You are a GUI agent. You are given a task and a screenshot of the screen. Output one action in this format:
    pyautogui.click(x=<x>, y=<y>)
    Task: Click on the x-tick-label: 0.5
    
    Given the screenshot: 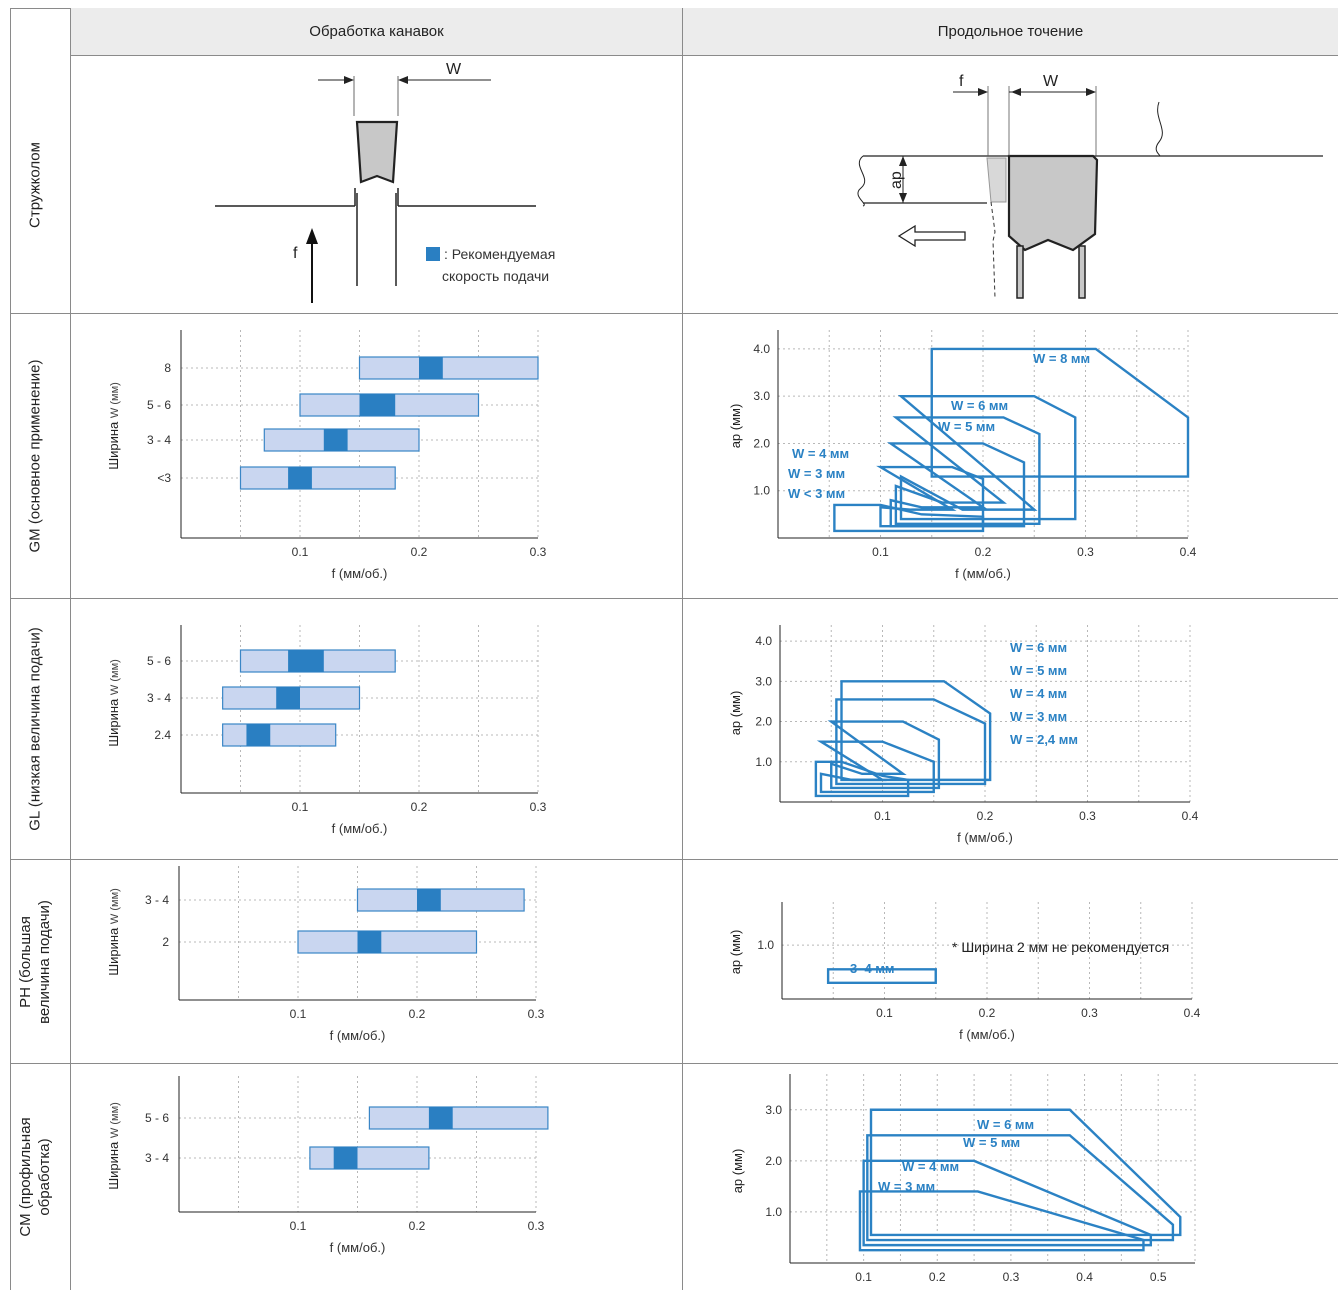 What is the action you would take?
    pyautogui.click(x=1158, y=1277)
    